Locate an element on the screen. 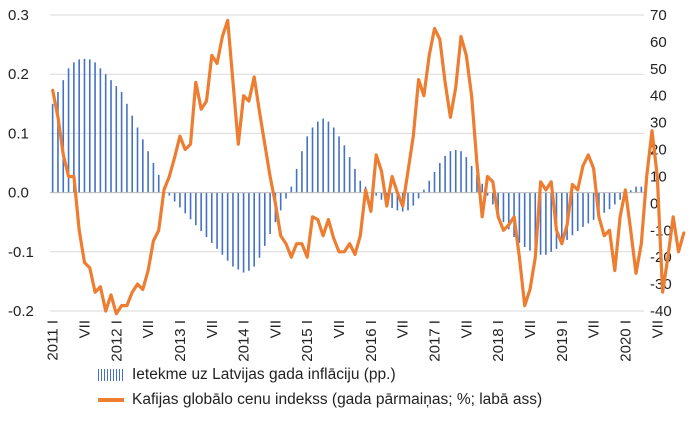  x-tick-label: 2019 I is located at coordinates (562, 341).